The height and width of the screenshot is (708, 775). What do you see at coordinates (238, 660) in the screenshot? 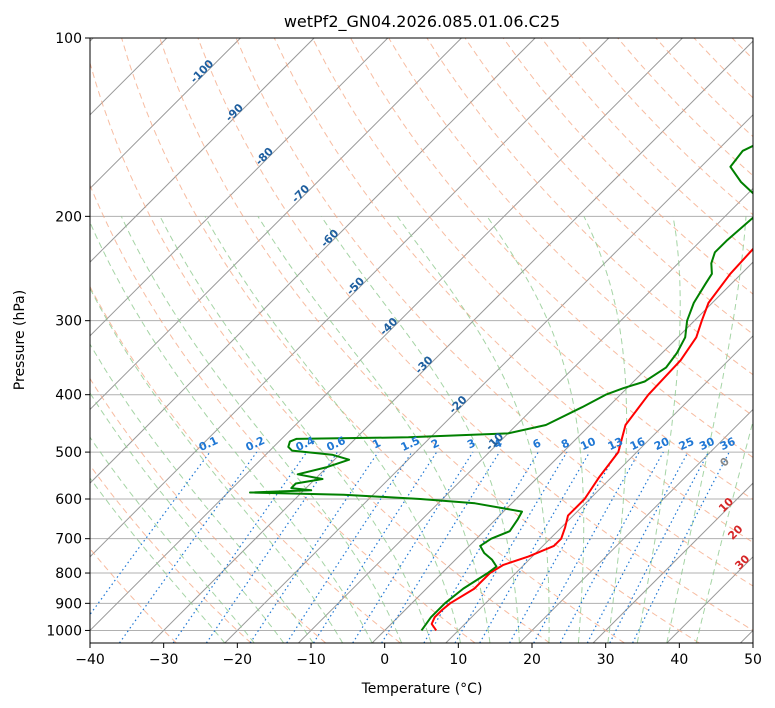
I see `x-tick-label: −20` at bounding box center [238, 660].